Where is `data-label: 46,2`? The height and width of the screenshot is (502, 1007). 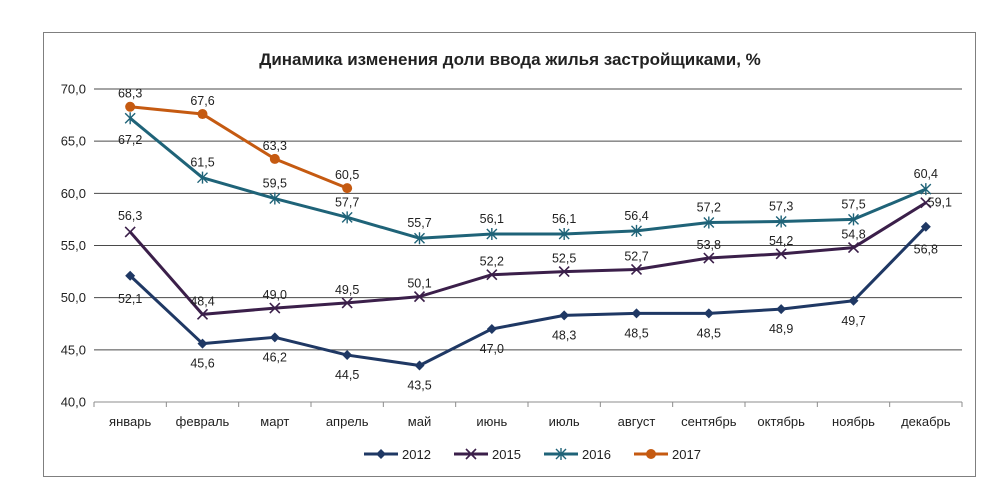 data-label: 46,2 is located at coordinates (275, 357).